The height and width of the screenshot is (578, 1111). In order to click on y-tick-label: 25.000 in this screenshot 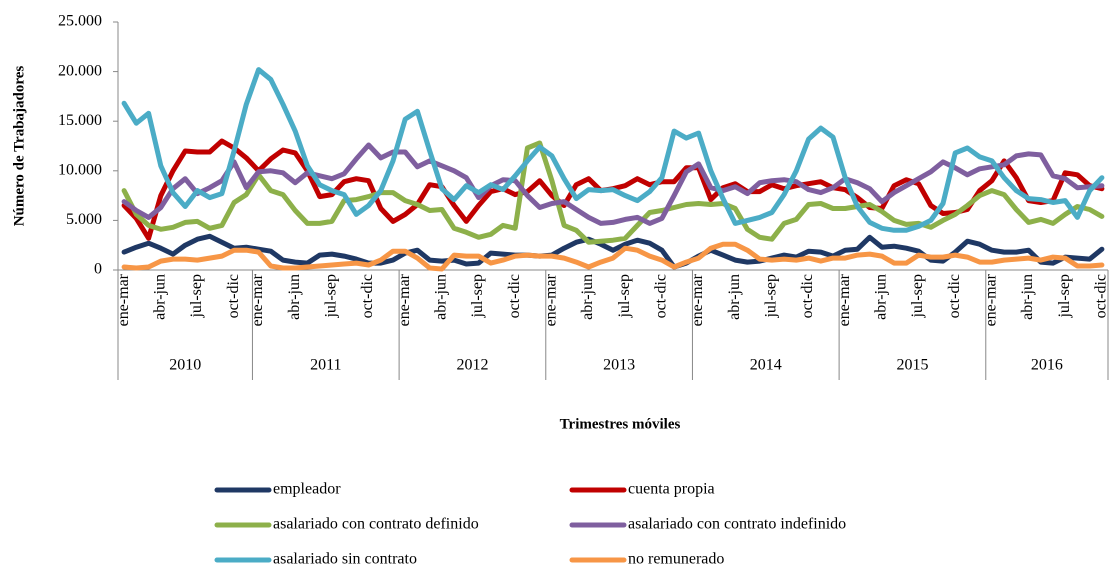, I will do `click(80, 21)`.